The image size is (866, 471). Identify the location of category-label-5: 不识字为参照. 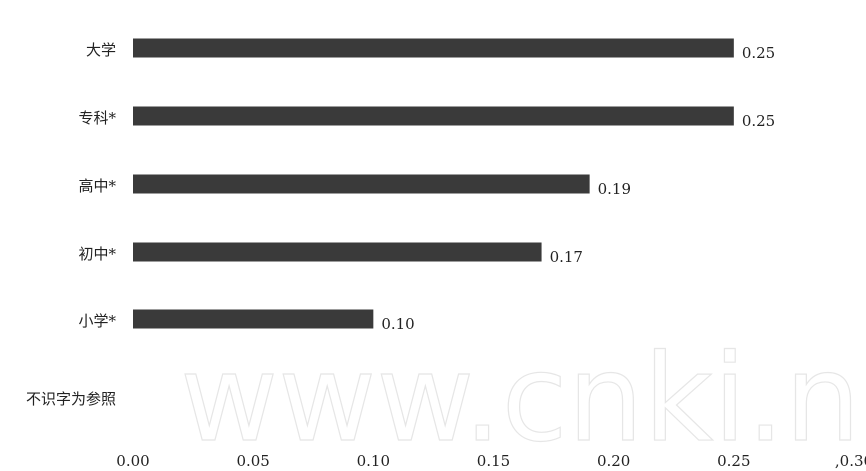
(71, 399).